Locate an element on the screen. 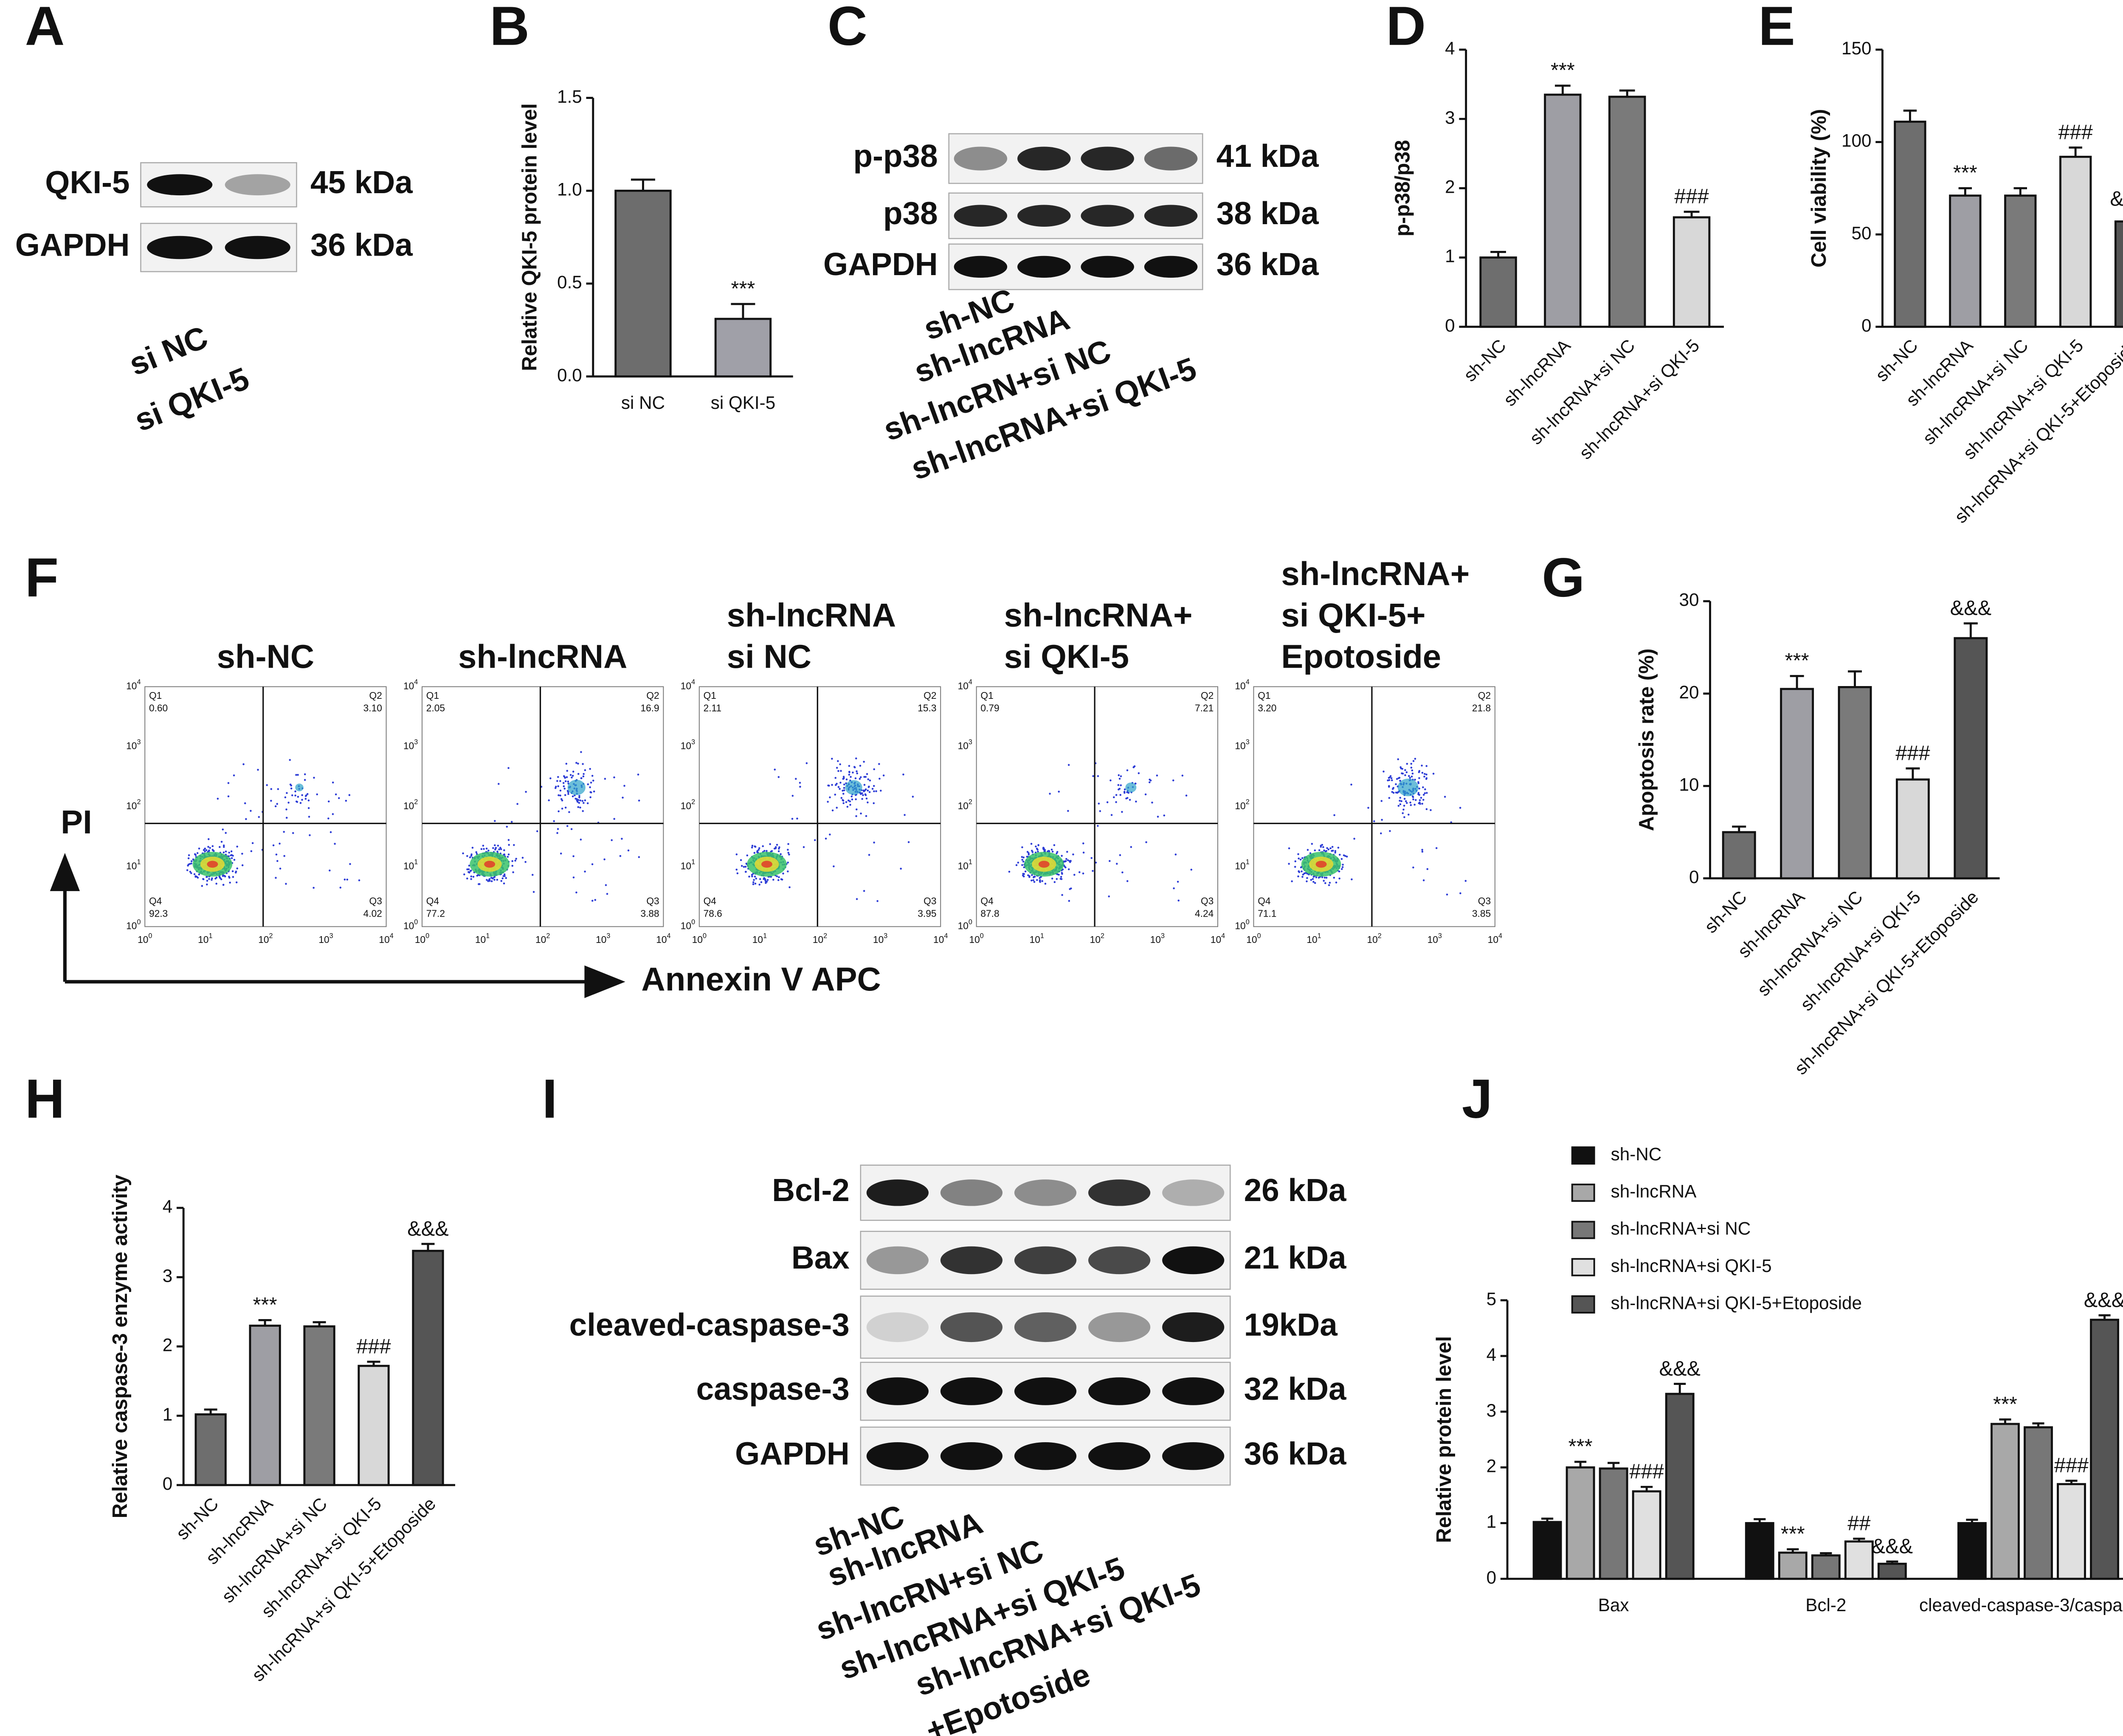 This screenshot has width=2123, height=1736. flow-x-tick-label: 10⁰ is located at coordinates (422, 938).